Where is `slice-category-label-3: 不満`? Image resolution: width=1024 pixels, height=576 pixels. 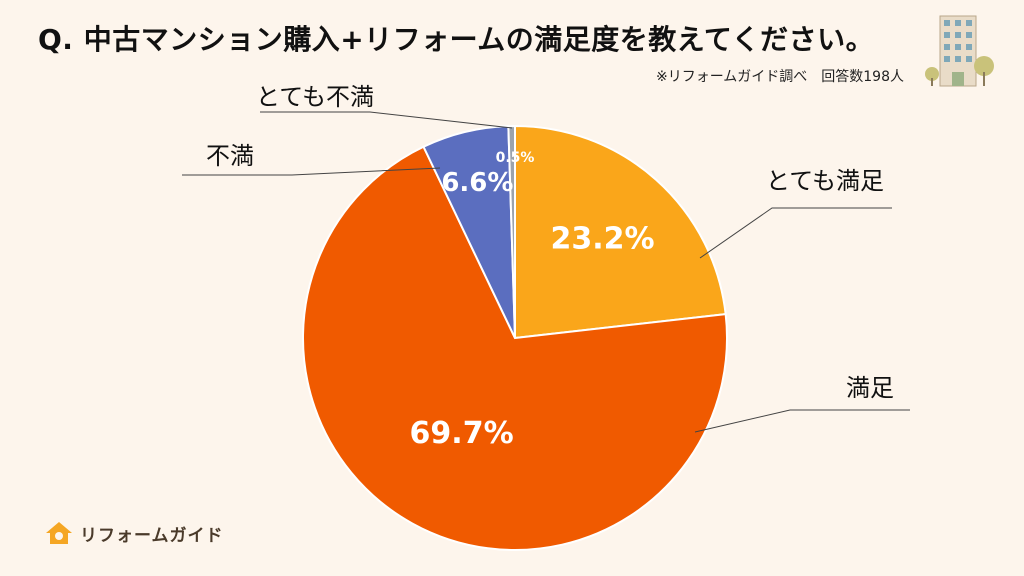 slice-category-label-3: 不満 is located at coordinates (230, 156).